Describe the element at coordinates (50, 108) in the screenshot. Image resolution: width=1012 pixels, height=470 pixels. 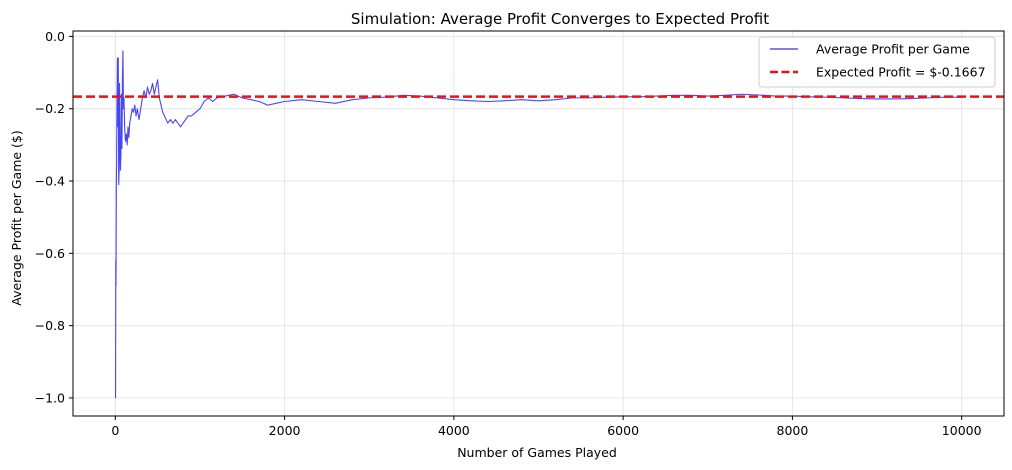
I see `y-tick-label: −0.2` at that location.